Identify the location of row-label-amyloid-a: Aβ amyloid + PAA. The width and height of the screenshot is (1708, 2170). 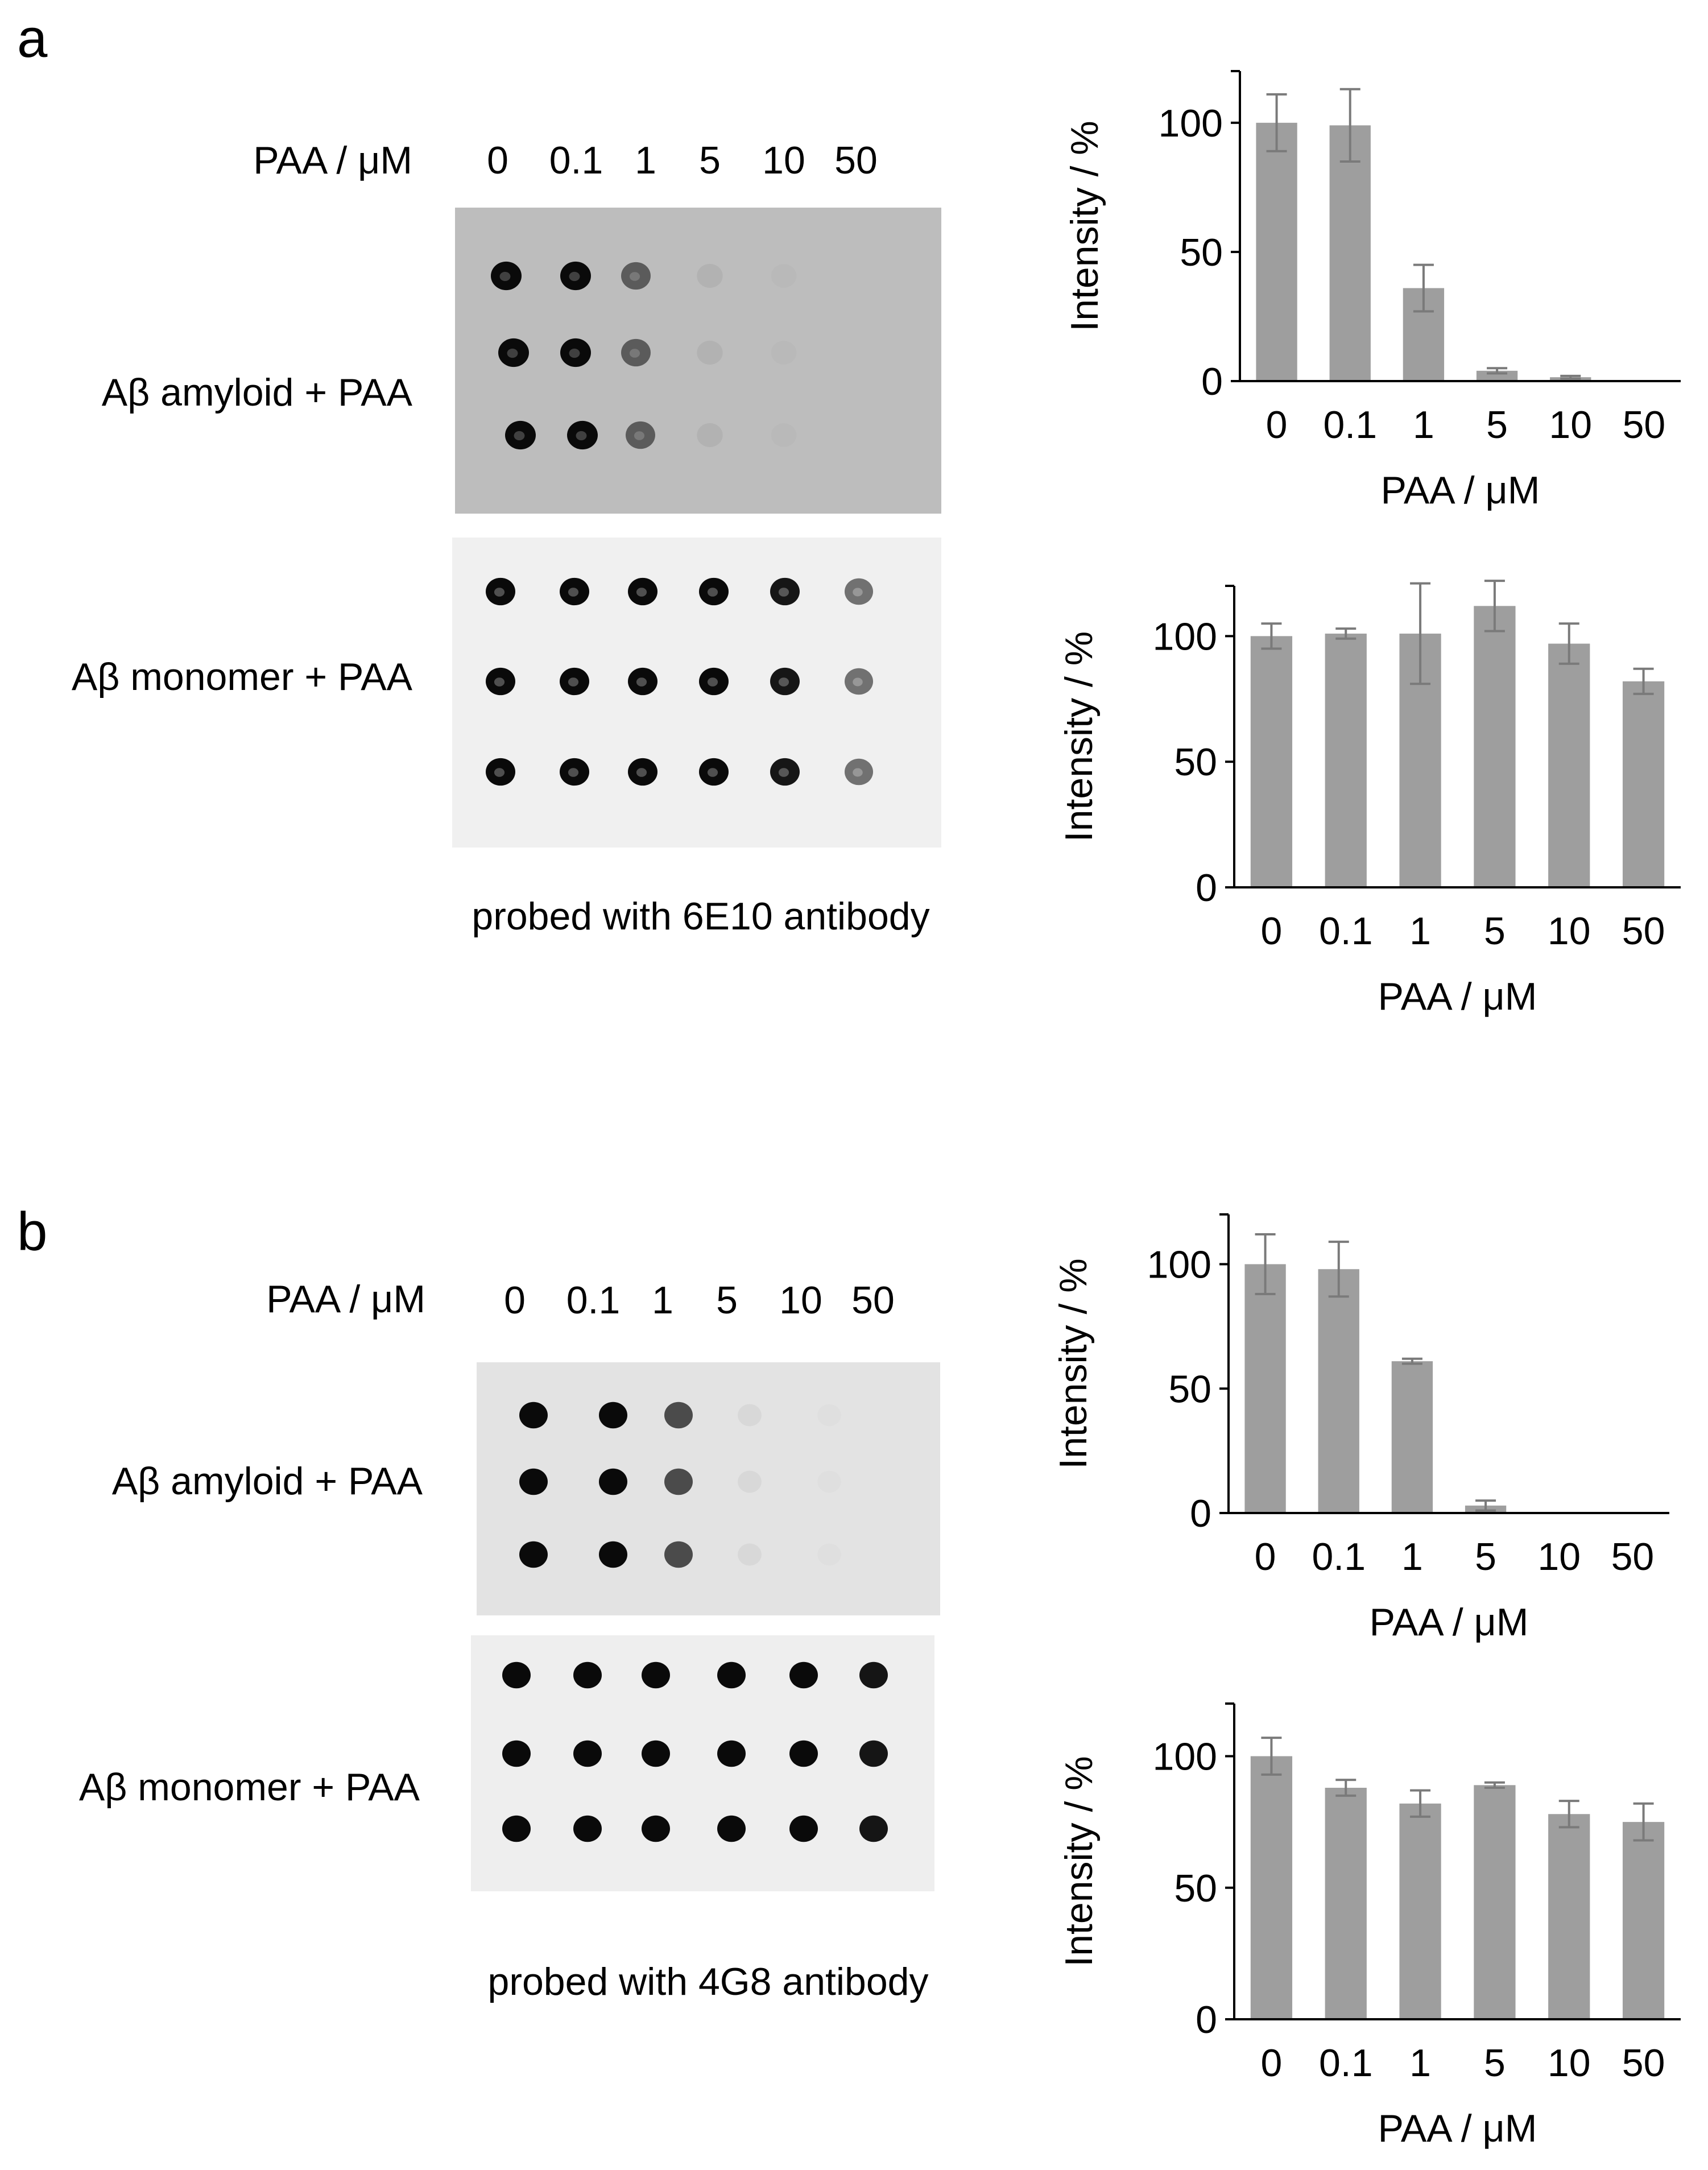
(256, 392).